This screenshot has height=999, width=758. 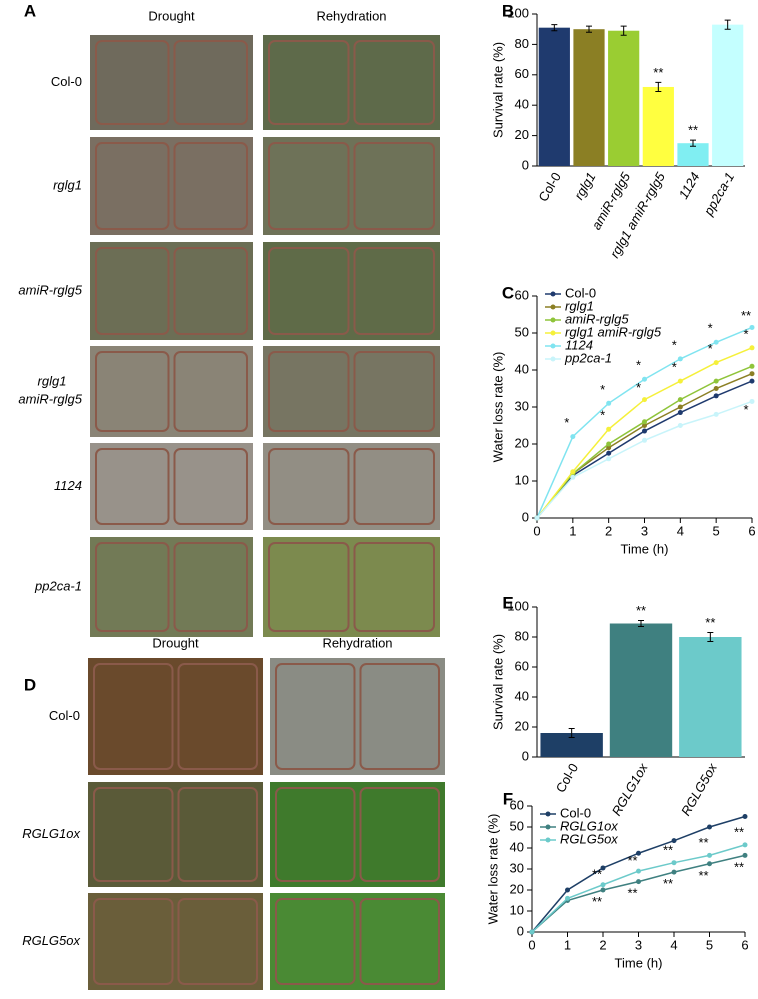 What do you see at coordinates (64, 715) in the screenshot?
I see `row-label: Col-0` at bounding box center [64, 715].